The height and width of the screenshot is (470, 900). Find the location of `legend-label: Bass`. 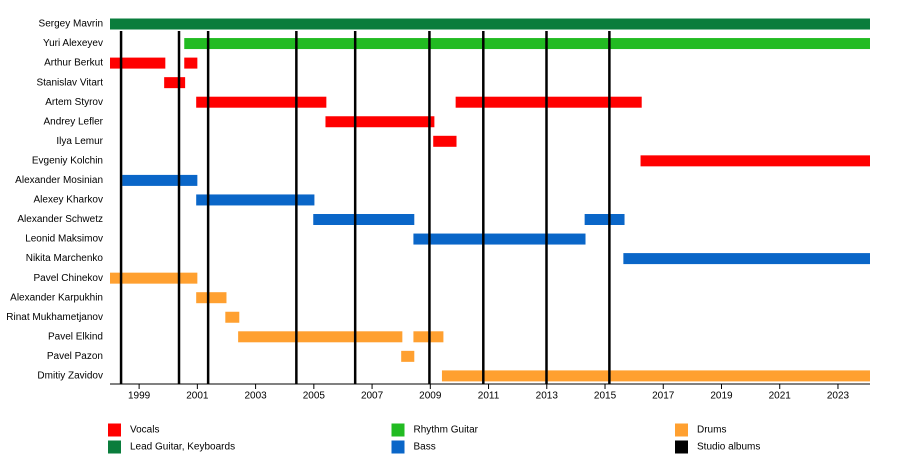

legend-label: Bass is located at coordinates (425, 447).